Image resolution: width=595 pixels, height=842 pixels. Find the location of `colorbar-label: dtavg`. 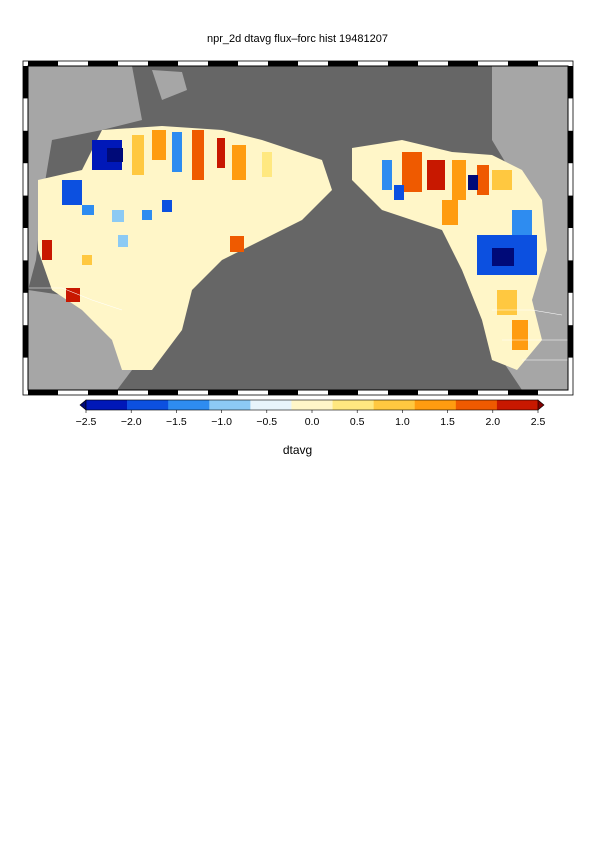

colorbar-label: dtavg is located at coordinates (297, 450).